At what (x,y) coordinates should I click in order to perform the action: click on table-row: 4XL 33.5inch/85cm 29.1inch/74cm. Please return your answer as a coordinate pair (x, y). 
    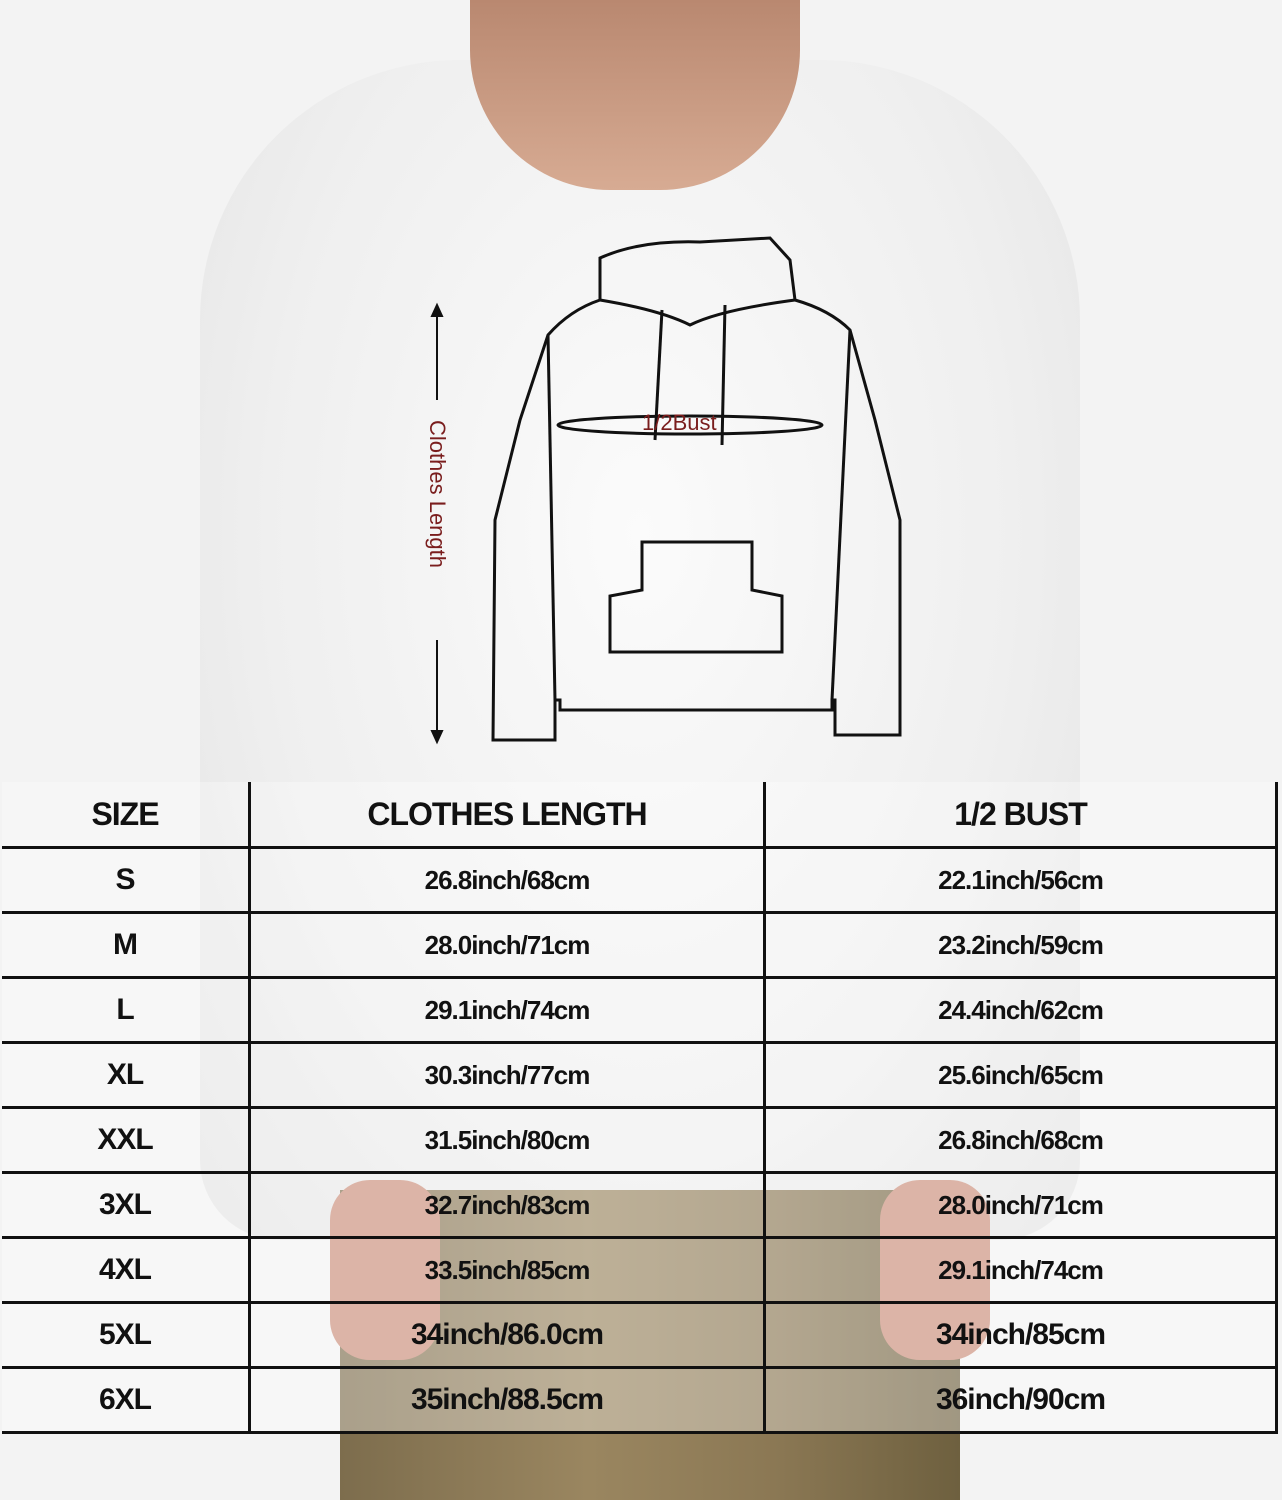
    Looking at the image, I should click on (640, 1270).